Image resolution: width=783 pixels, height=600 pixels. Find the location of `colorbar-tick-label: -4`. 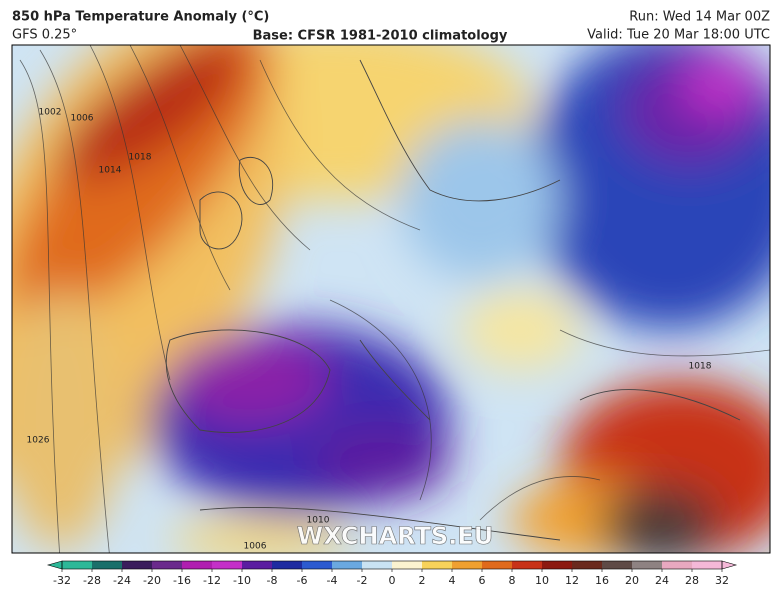

colorbar-tick-label: -4 is located at coordinates (332, 580).